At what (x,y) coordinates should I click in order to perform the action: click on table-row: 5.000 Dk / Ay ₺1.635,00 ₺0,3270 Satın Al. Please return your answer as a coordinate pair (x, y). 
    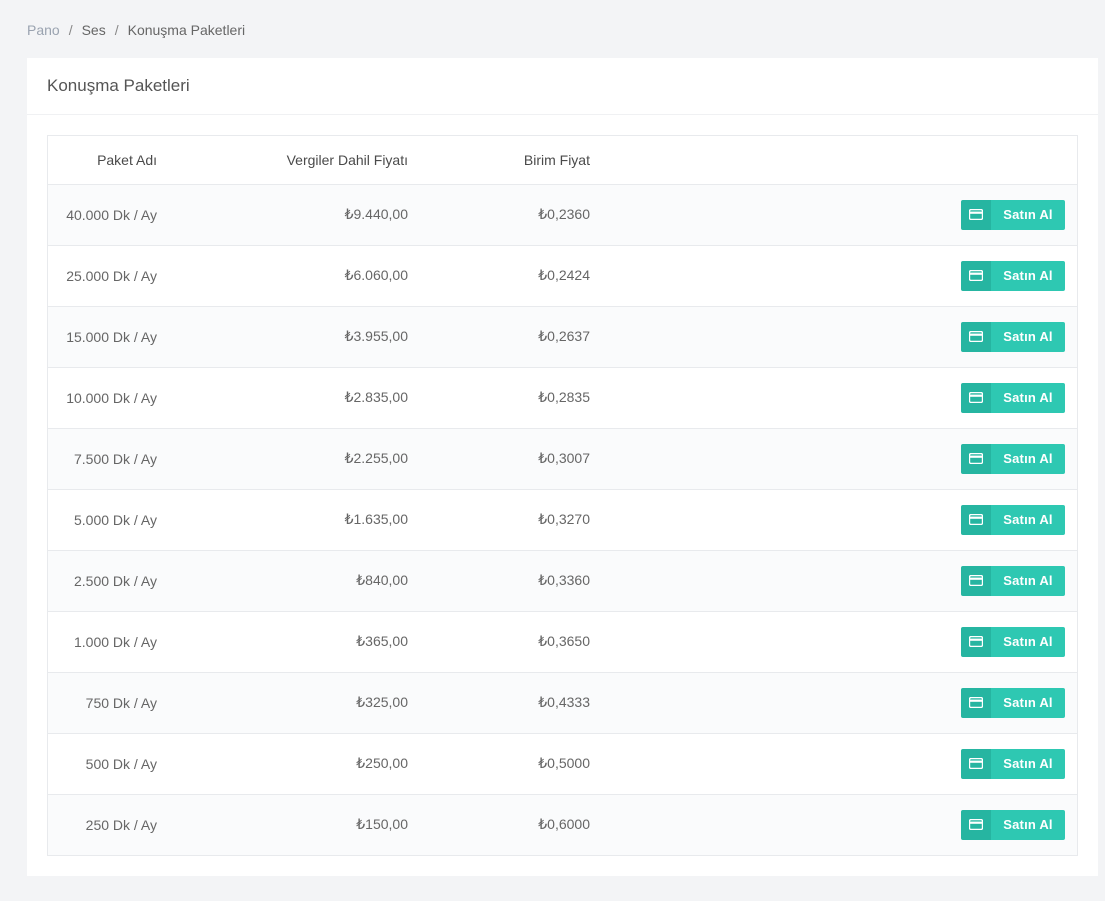
    Looking at the image, I should click on (562, 519).